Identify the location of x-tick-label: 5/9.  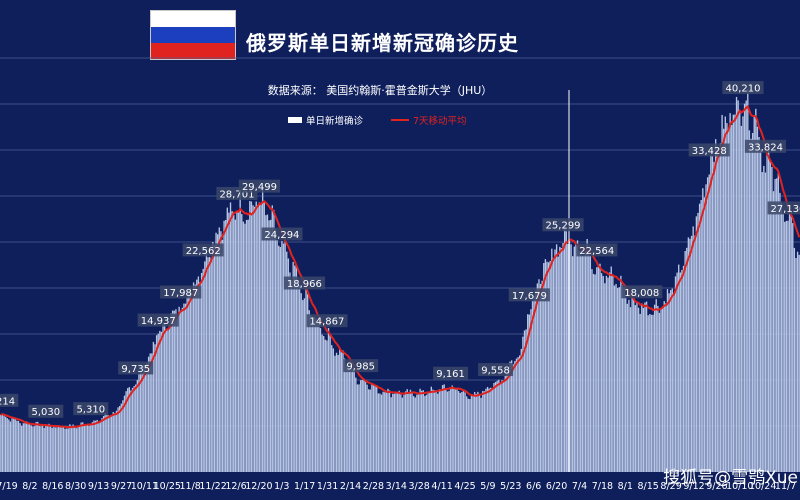
(487, 486).